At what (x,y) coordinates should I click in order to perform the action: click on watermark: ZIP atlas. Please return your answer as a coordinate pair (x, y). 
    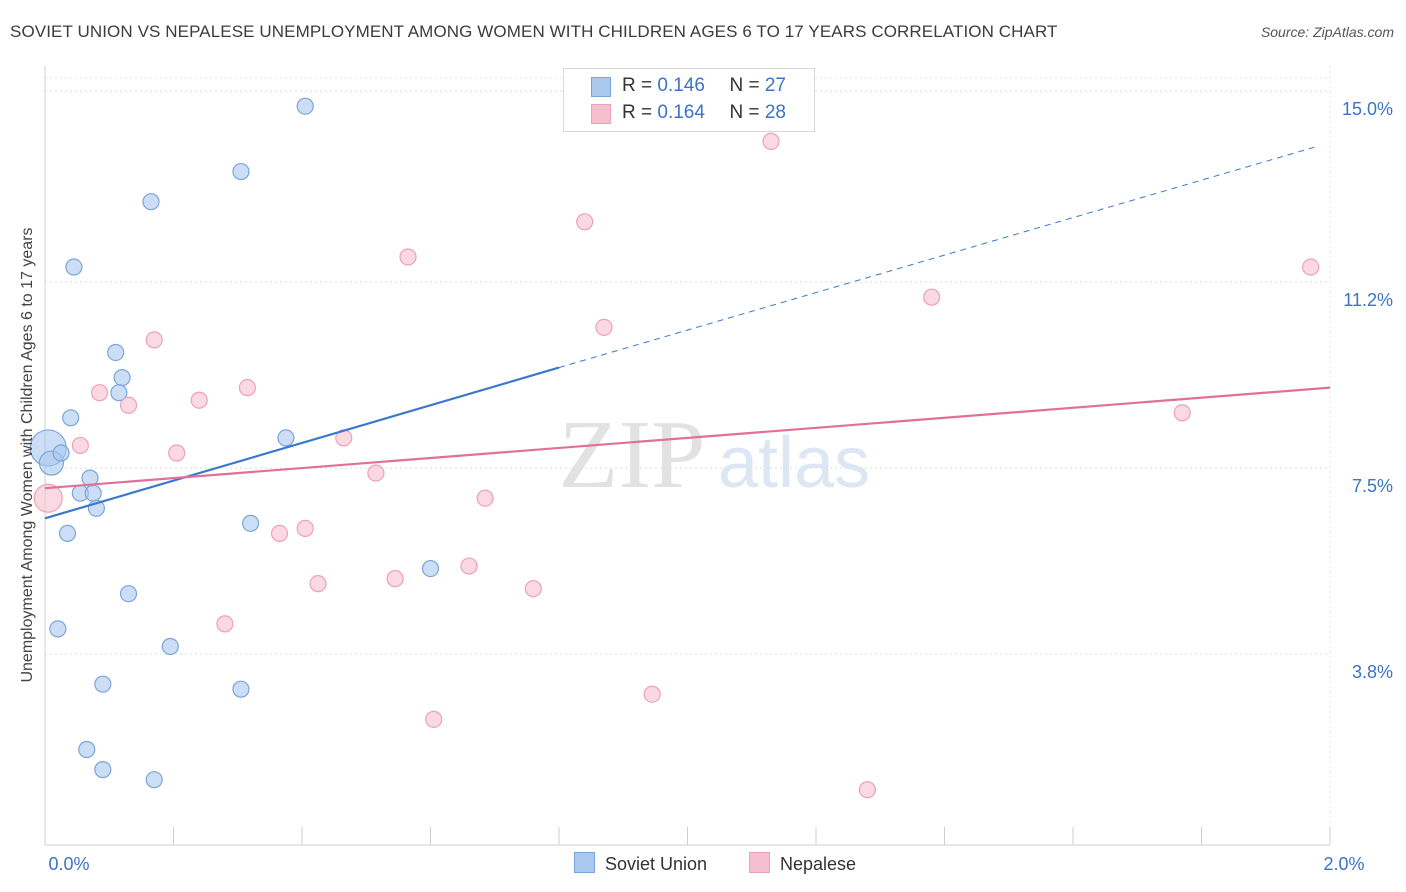
    Looking at the image, I should click on (715, 455).